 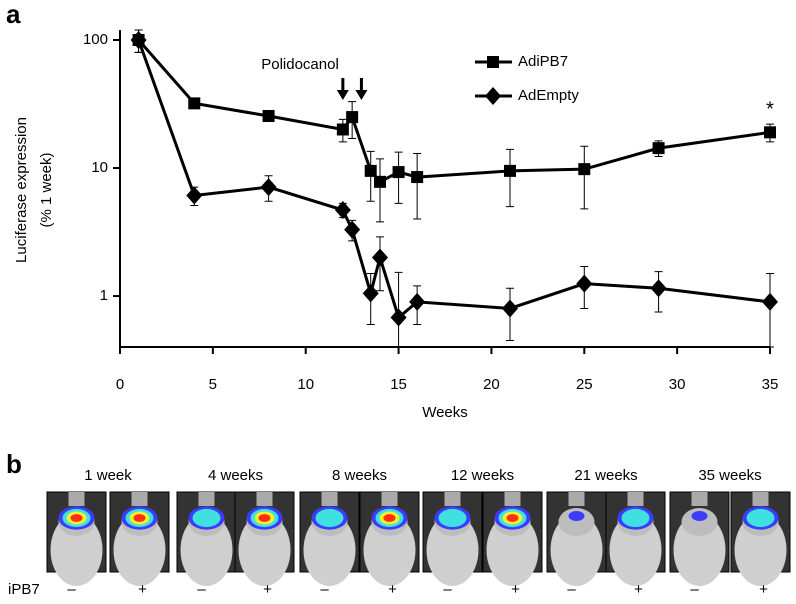 I want to click on x-tick-label: 20, so click(x=491, y=384).